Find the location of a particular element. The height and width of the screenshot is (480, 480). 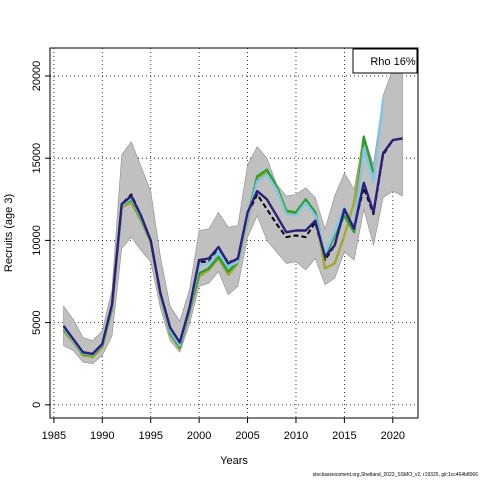

x-tick-label: 2000 is located at coordinates (199, 436).